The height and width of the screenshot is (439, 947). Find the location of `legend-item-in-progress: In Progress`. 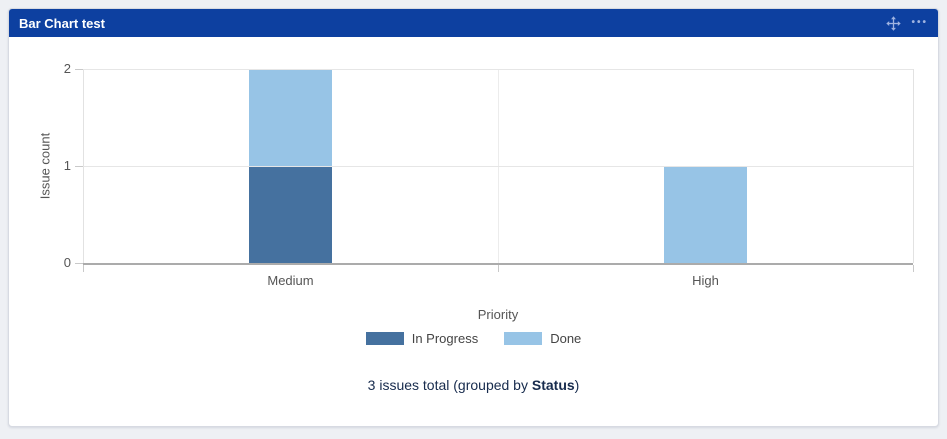

legend-item-in-progress: In Progress is located at coordinates (422, 338).